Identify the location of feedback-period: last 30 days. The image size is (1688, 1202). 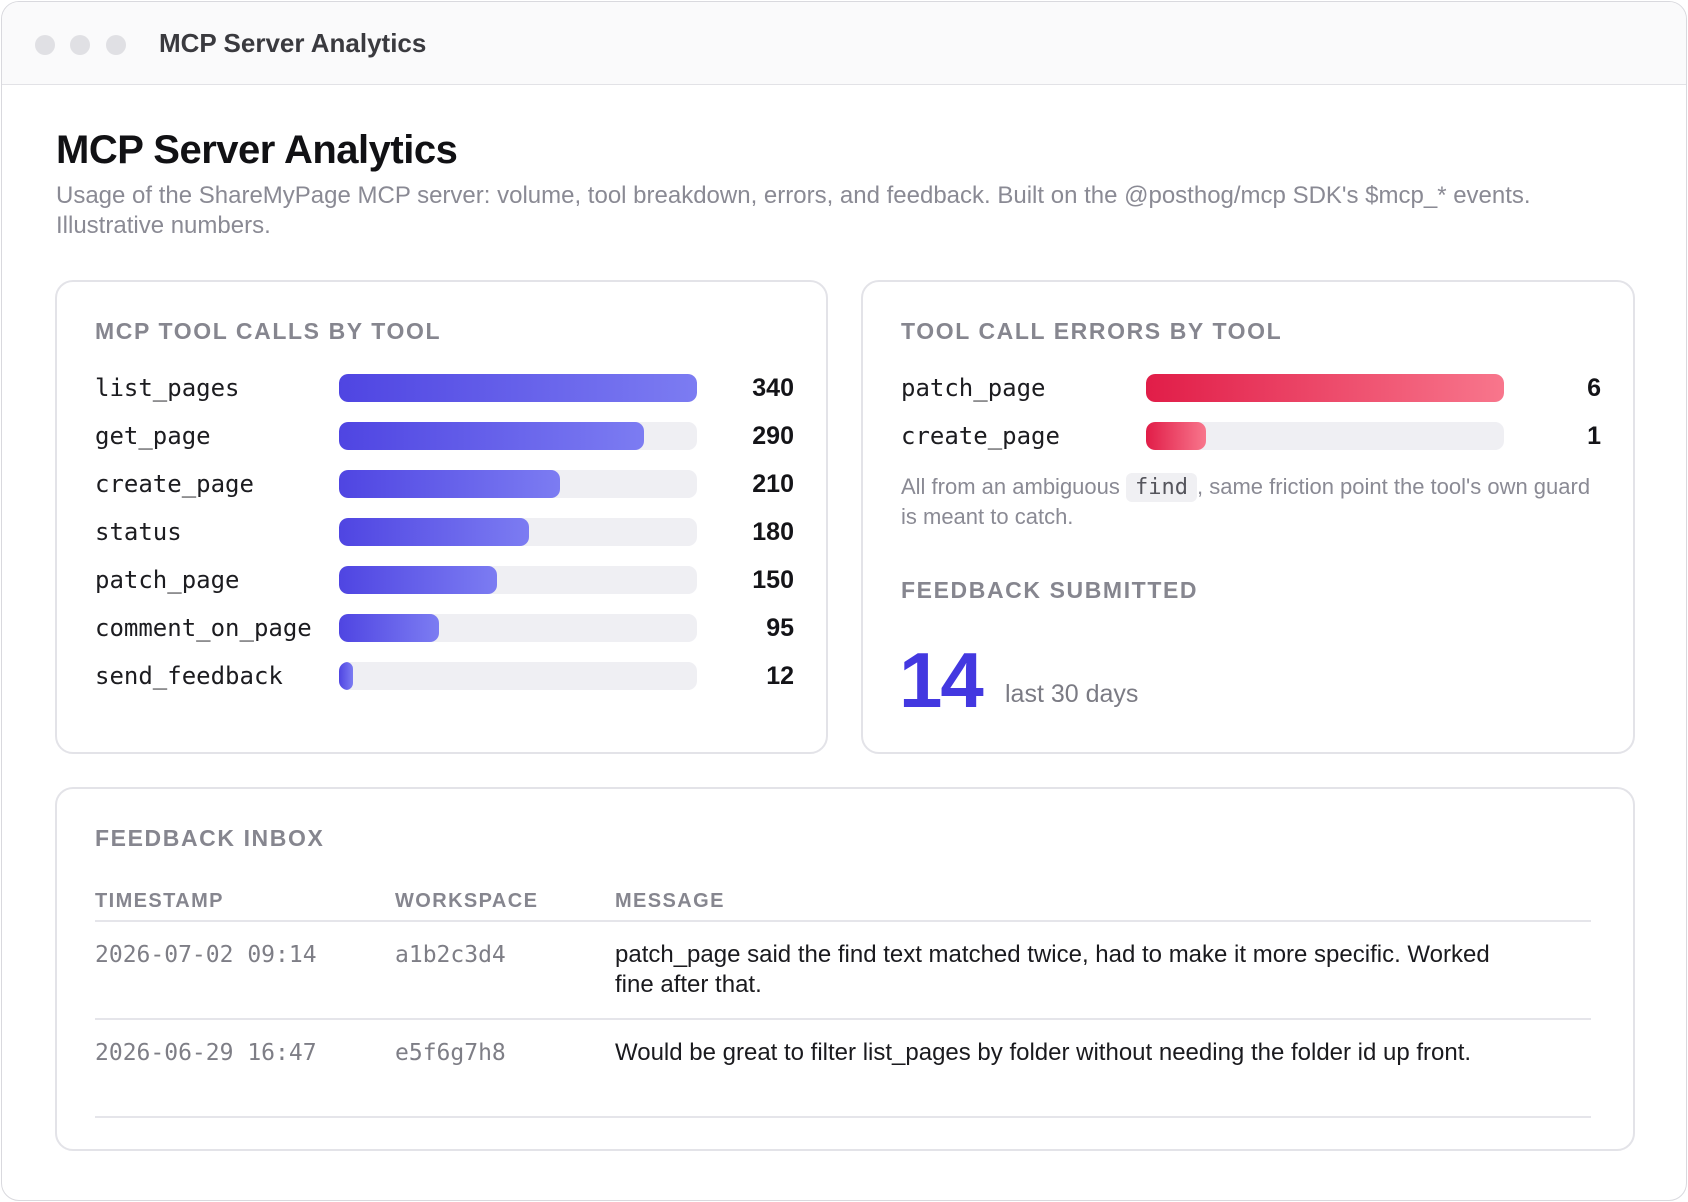
(1072, 694).